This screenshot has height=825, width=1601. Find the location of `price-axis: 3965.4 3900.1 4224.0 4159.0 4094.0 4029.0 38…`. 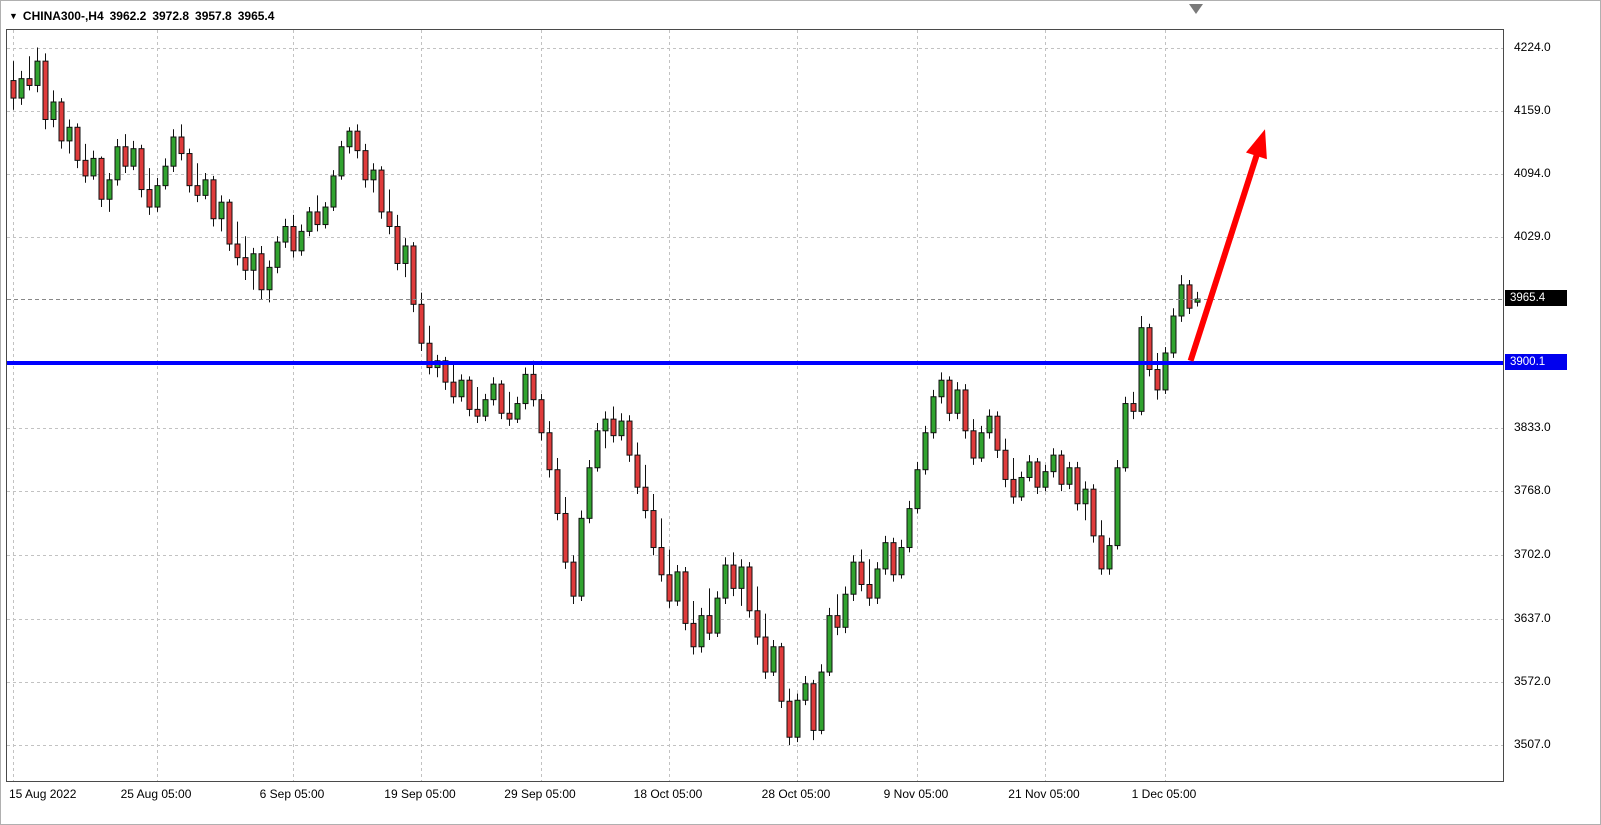

price-axis: 3965.4 3900.1 4224.0 4159.0 4094.0 4029.0 38… is located at coordinates (1552, 391).